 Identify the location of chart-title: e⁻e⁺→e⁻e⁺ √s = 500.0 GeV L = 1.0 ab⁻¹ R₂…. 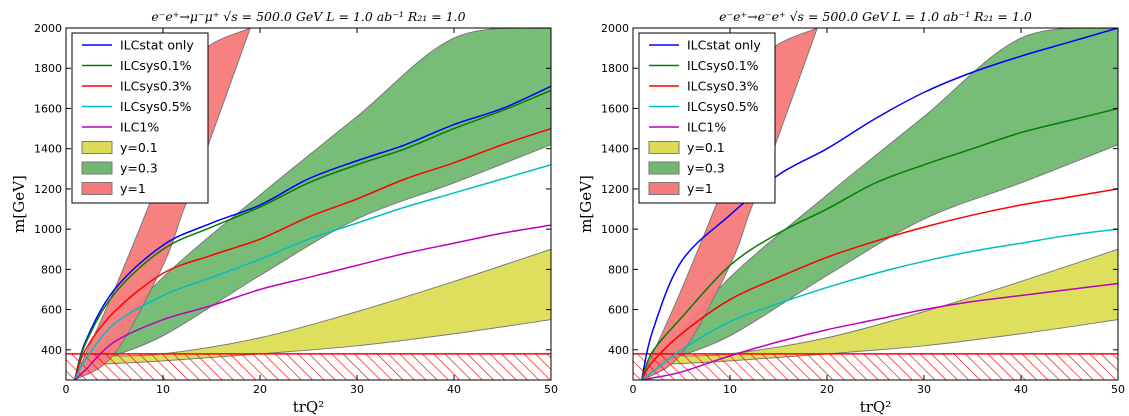
(875, 16).